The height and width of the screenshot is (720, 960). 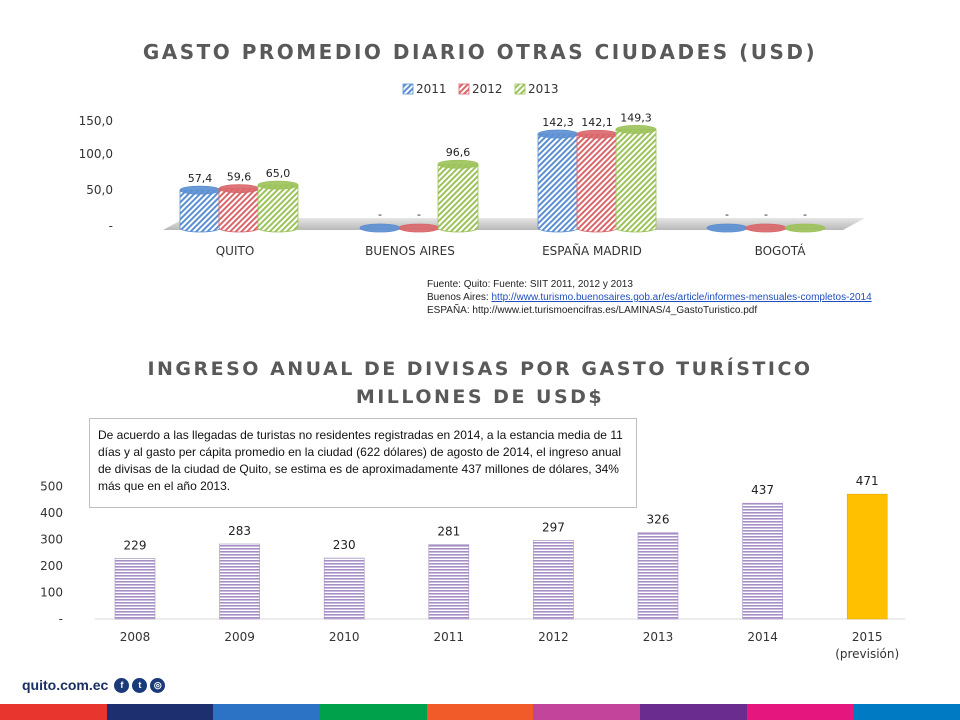 I want to click on legend-label-2011: 2011, so click(x=431, y=89).